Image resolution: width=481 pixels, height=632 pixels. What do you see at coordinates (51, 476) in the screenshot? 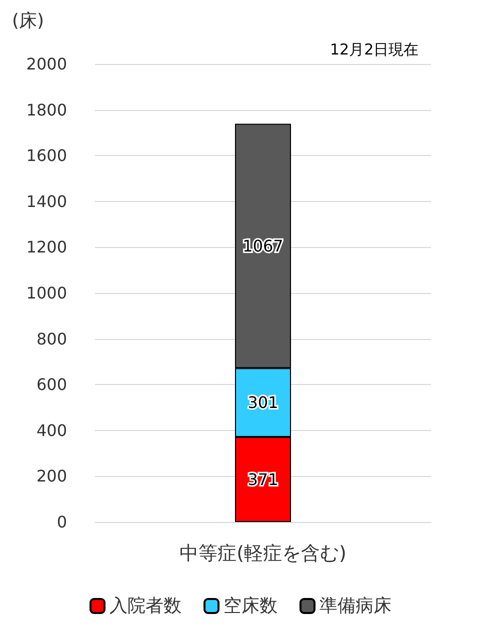
I see `y-tick-label: 200` at bounding box center [51, 476].